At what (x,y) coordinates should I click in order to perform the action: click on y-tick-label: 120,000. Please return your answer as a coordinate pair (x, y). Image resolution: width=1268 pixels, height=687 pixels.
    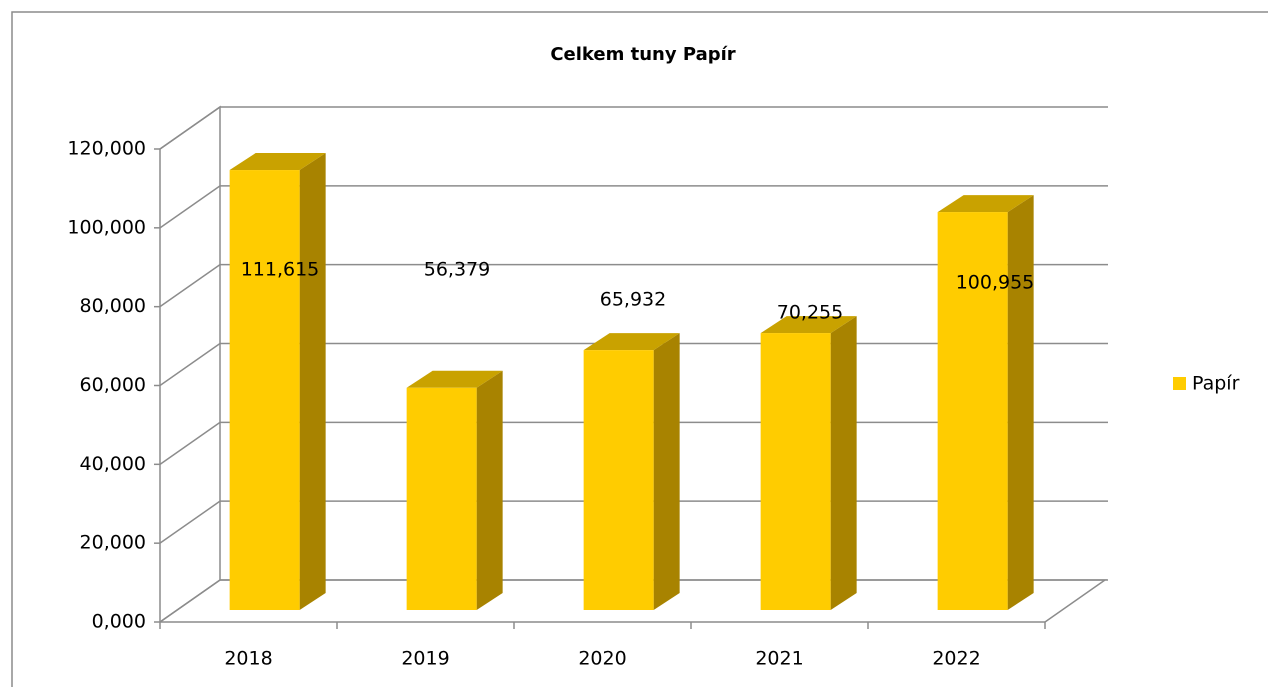
    Looking at the image, I should click on (106, 149).